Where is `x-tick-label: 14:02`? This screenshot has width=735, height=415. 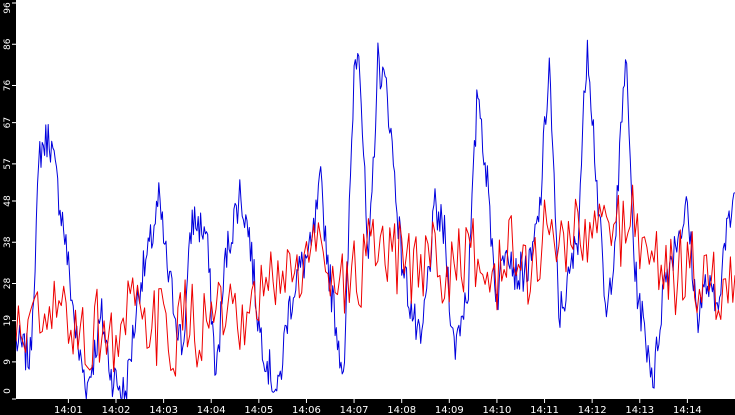
x-tick-label: 14:02 is located at coordinates (116, 410).